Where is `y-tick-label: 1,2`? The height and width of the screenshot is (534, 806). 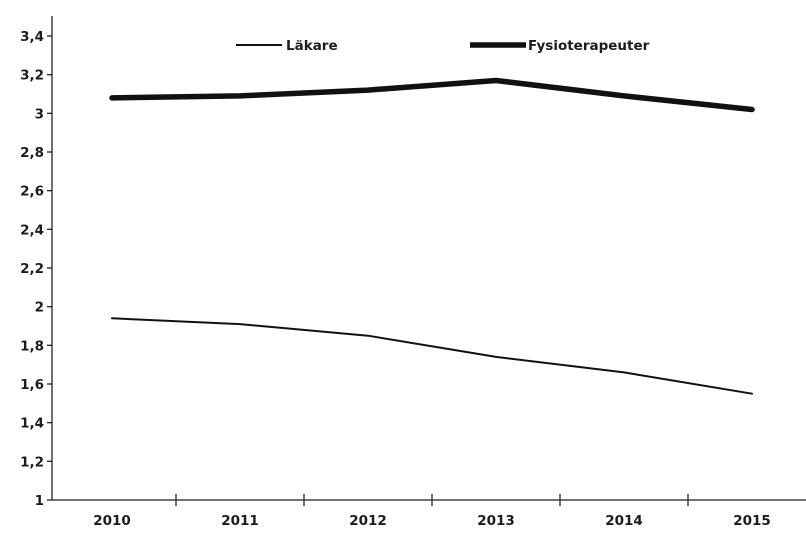
y-tick-label: 1,2 is located at coordinates (32, 462).